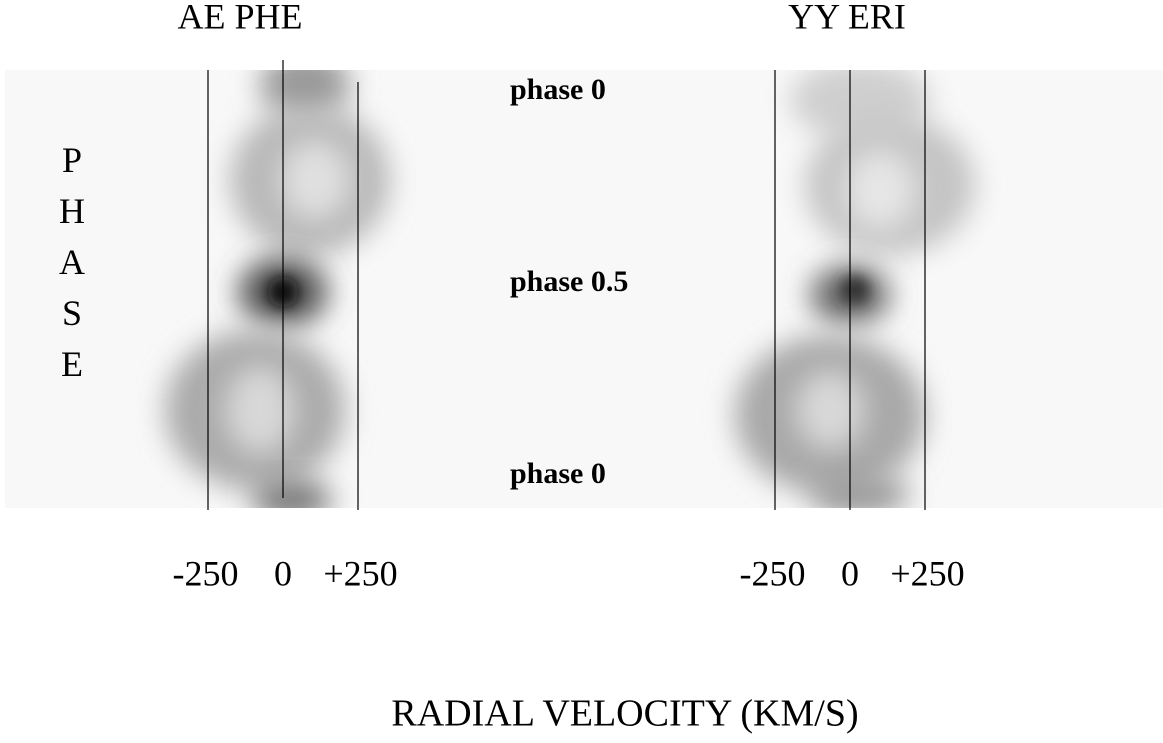 Image resolution: width=1163 pixels, height=743 pixels. I want to click on panel-title: AE PHE, so click(240, 18).